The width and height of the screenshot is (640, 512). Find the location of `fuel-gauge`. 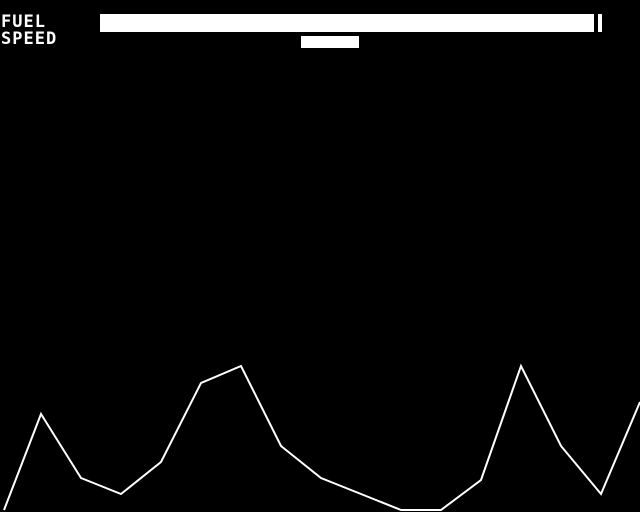

fuel-gauge is located at coordinates (352, 23).